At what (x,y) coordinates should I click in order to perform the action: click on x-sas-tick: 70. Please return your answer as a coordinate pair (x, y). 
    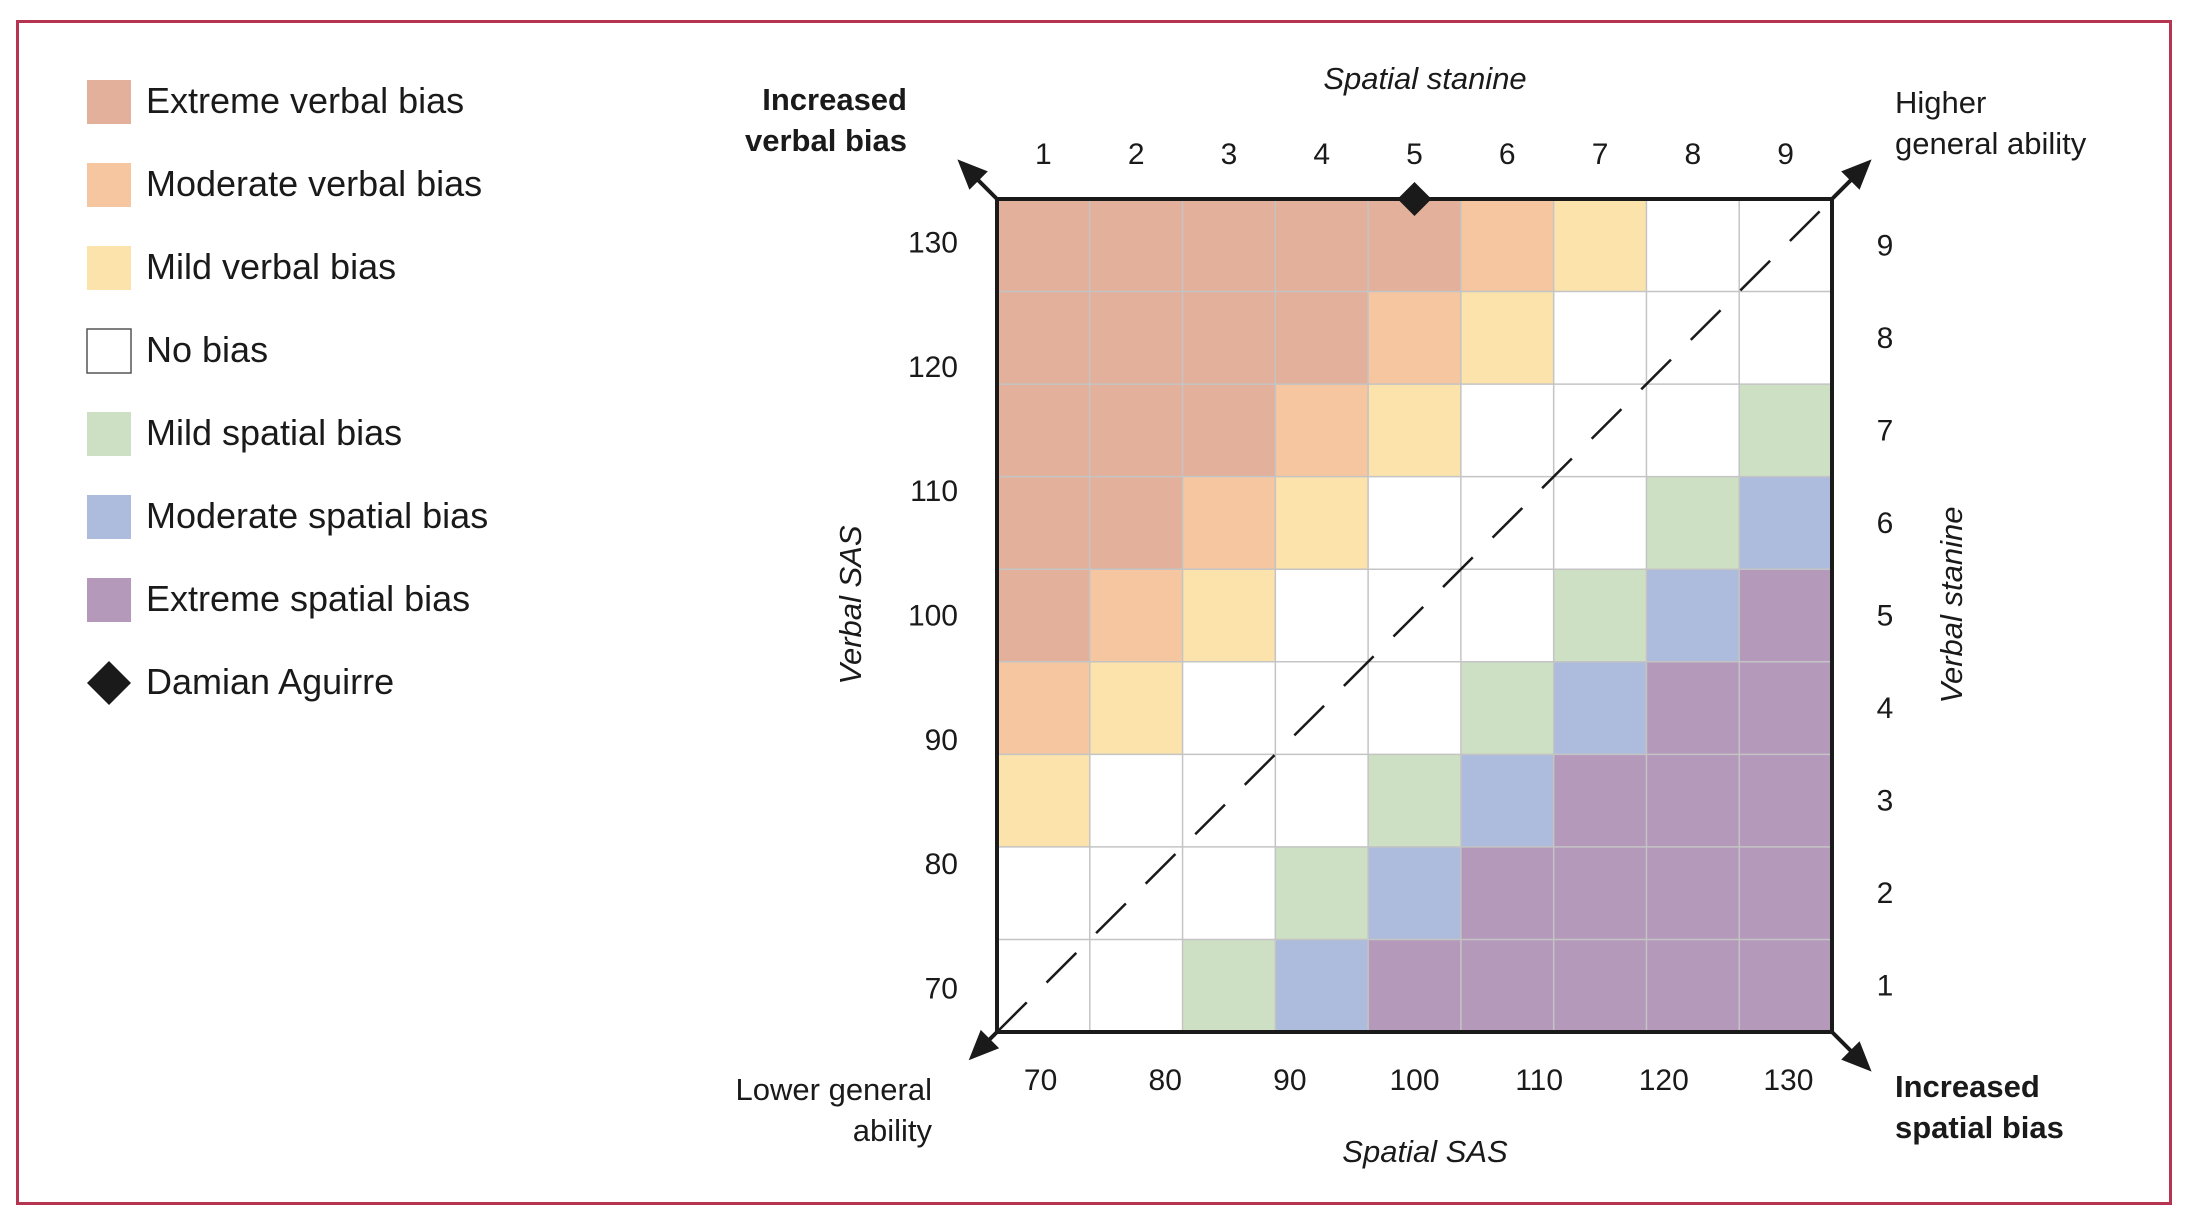
    Looking at the image, I should click on (1040, 1080).